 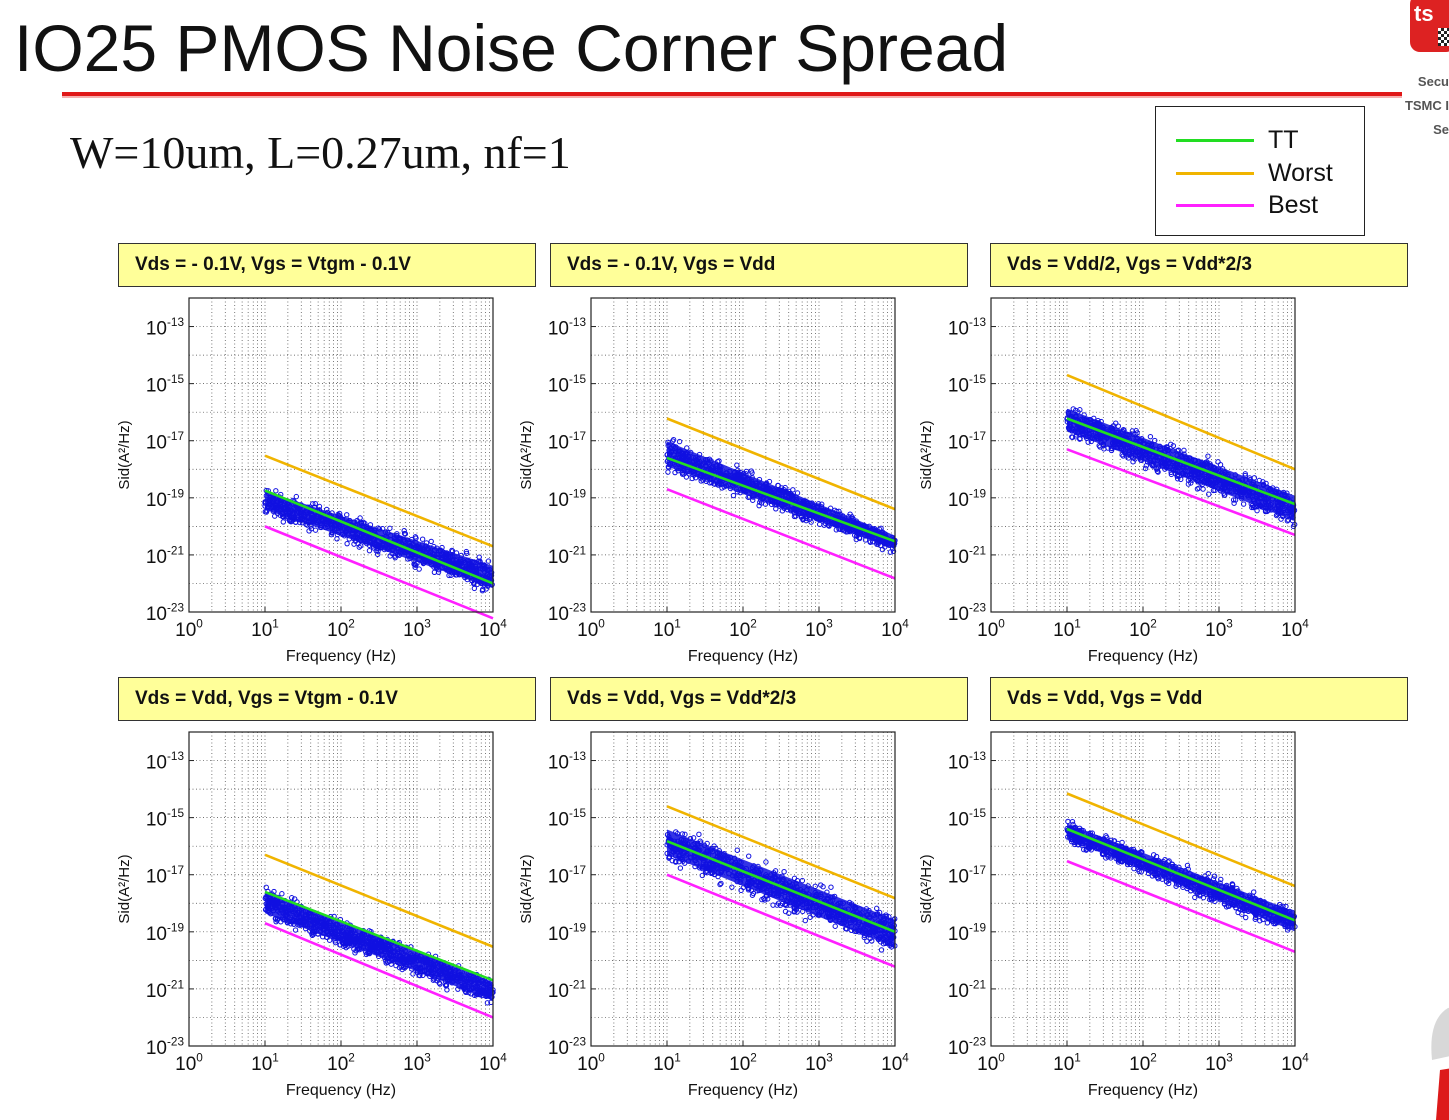 I want to click on panel-header-2: Vds = - 0.1V, Vgs = Vdd, so click(x=759, y=265).